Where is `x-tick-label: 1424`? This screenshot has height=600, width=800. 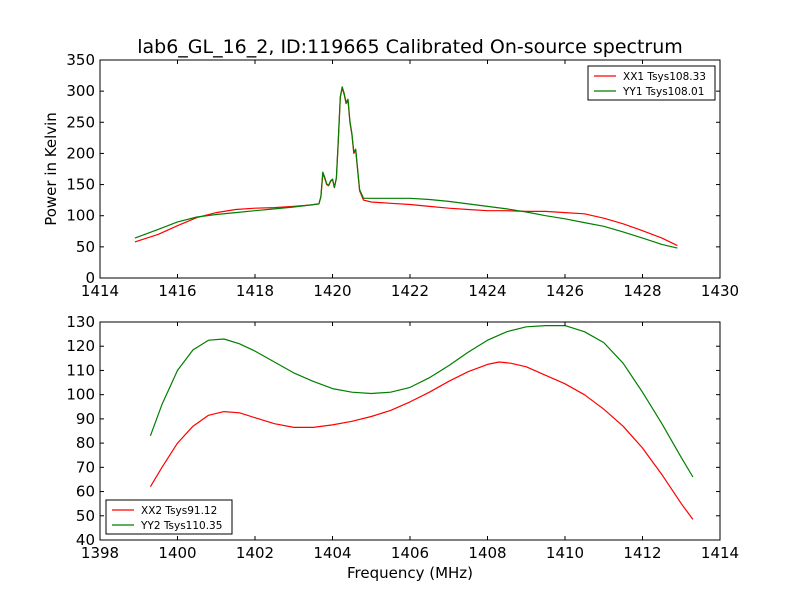 x-tick-label: 1424 is located at coordinates (487, 291).